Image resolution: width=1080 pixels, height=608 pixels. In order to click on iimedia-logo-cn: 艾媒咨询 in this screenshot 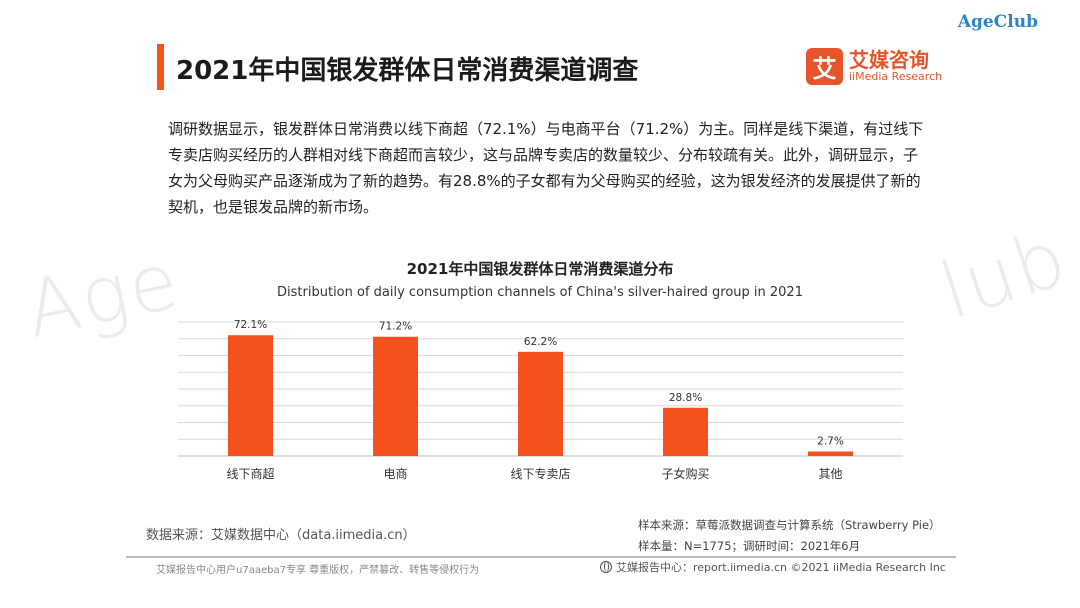, I will do `click(889, 60)`.